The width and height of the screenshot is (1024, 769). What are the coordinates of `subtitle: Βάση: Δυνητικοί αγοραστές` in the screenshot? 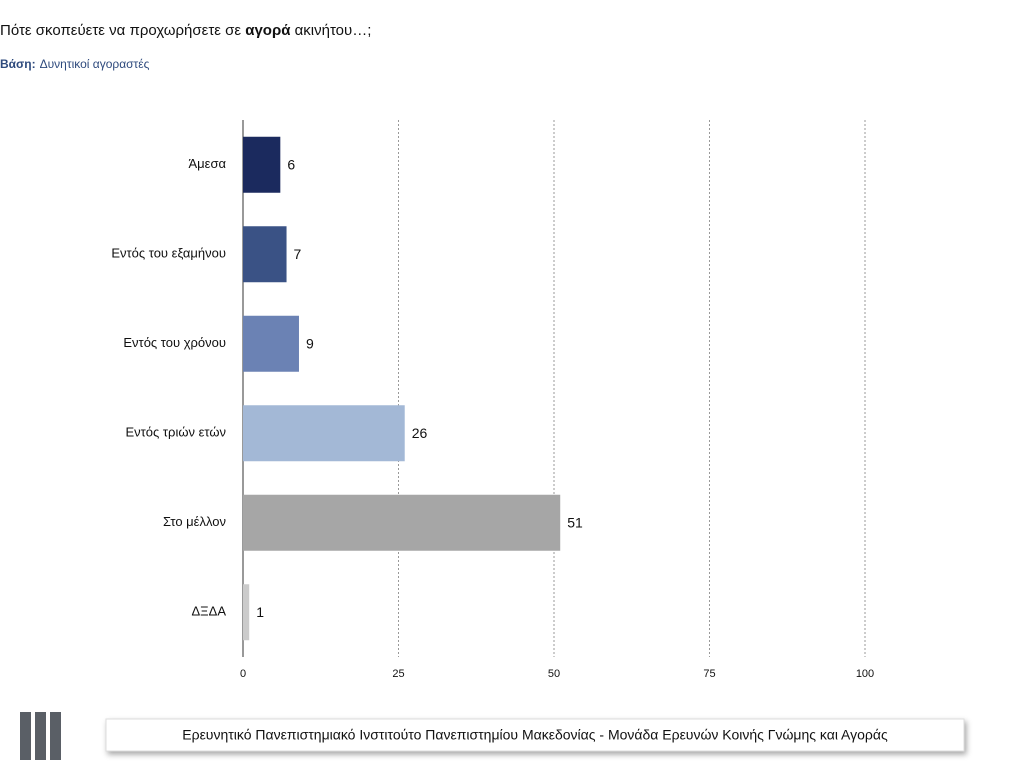 It's located at (75, 64).